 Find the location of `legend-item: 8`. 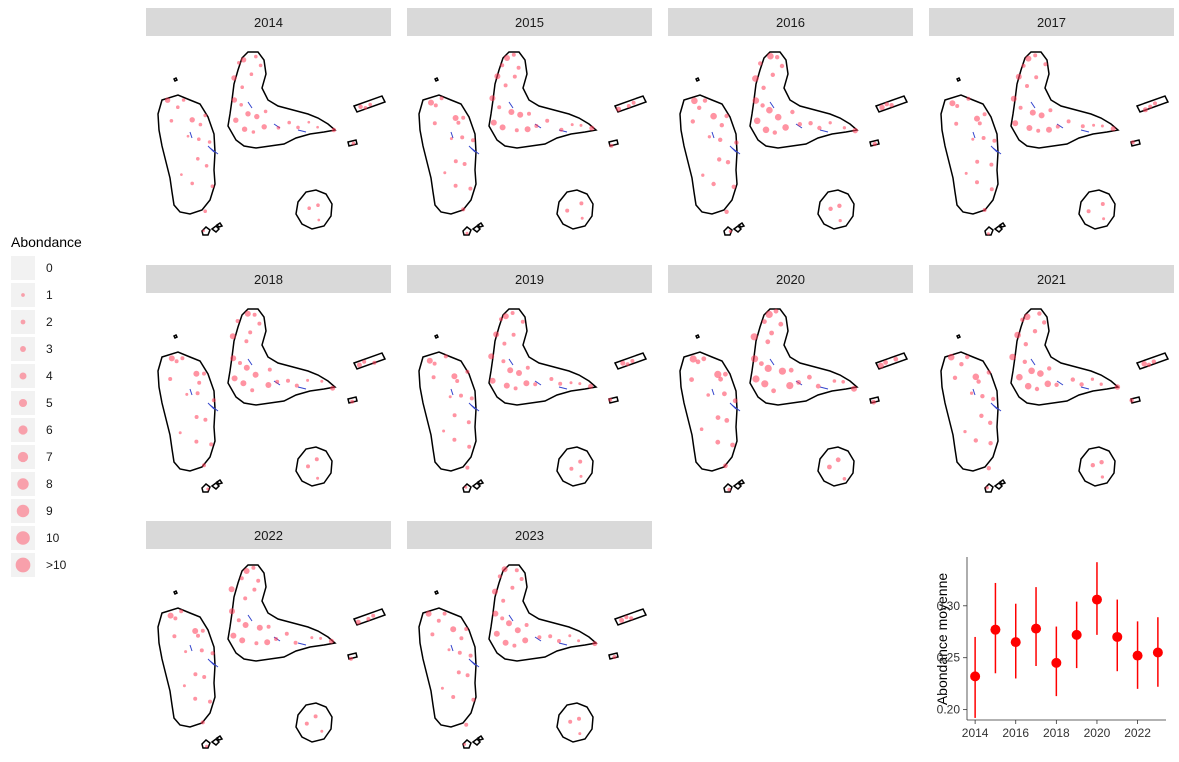

legend-item: 8 is located at coordinates (32, 484).